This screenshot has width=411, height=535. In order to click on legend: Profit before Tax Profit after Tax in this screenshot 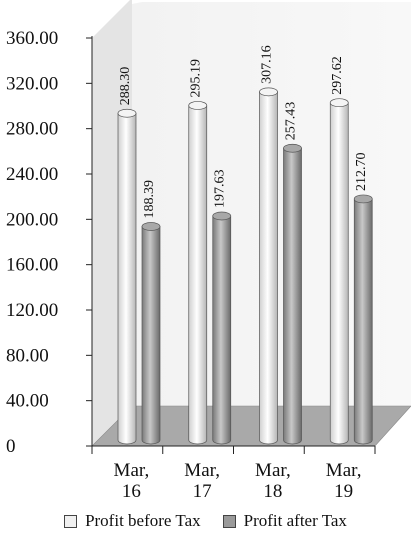, I will do `click(205, 521)`.